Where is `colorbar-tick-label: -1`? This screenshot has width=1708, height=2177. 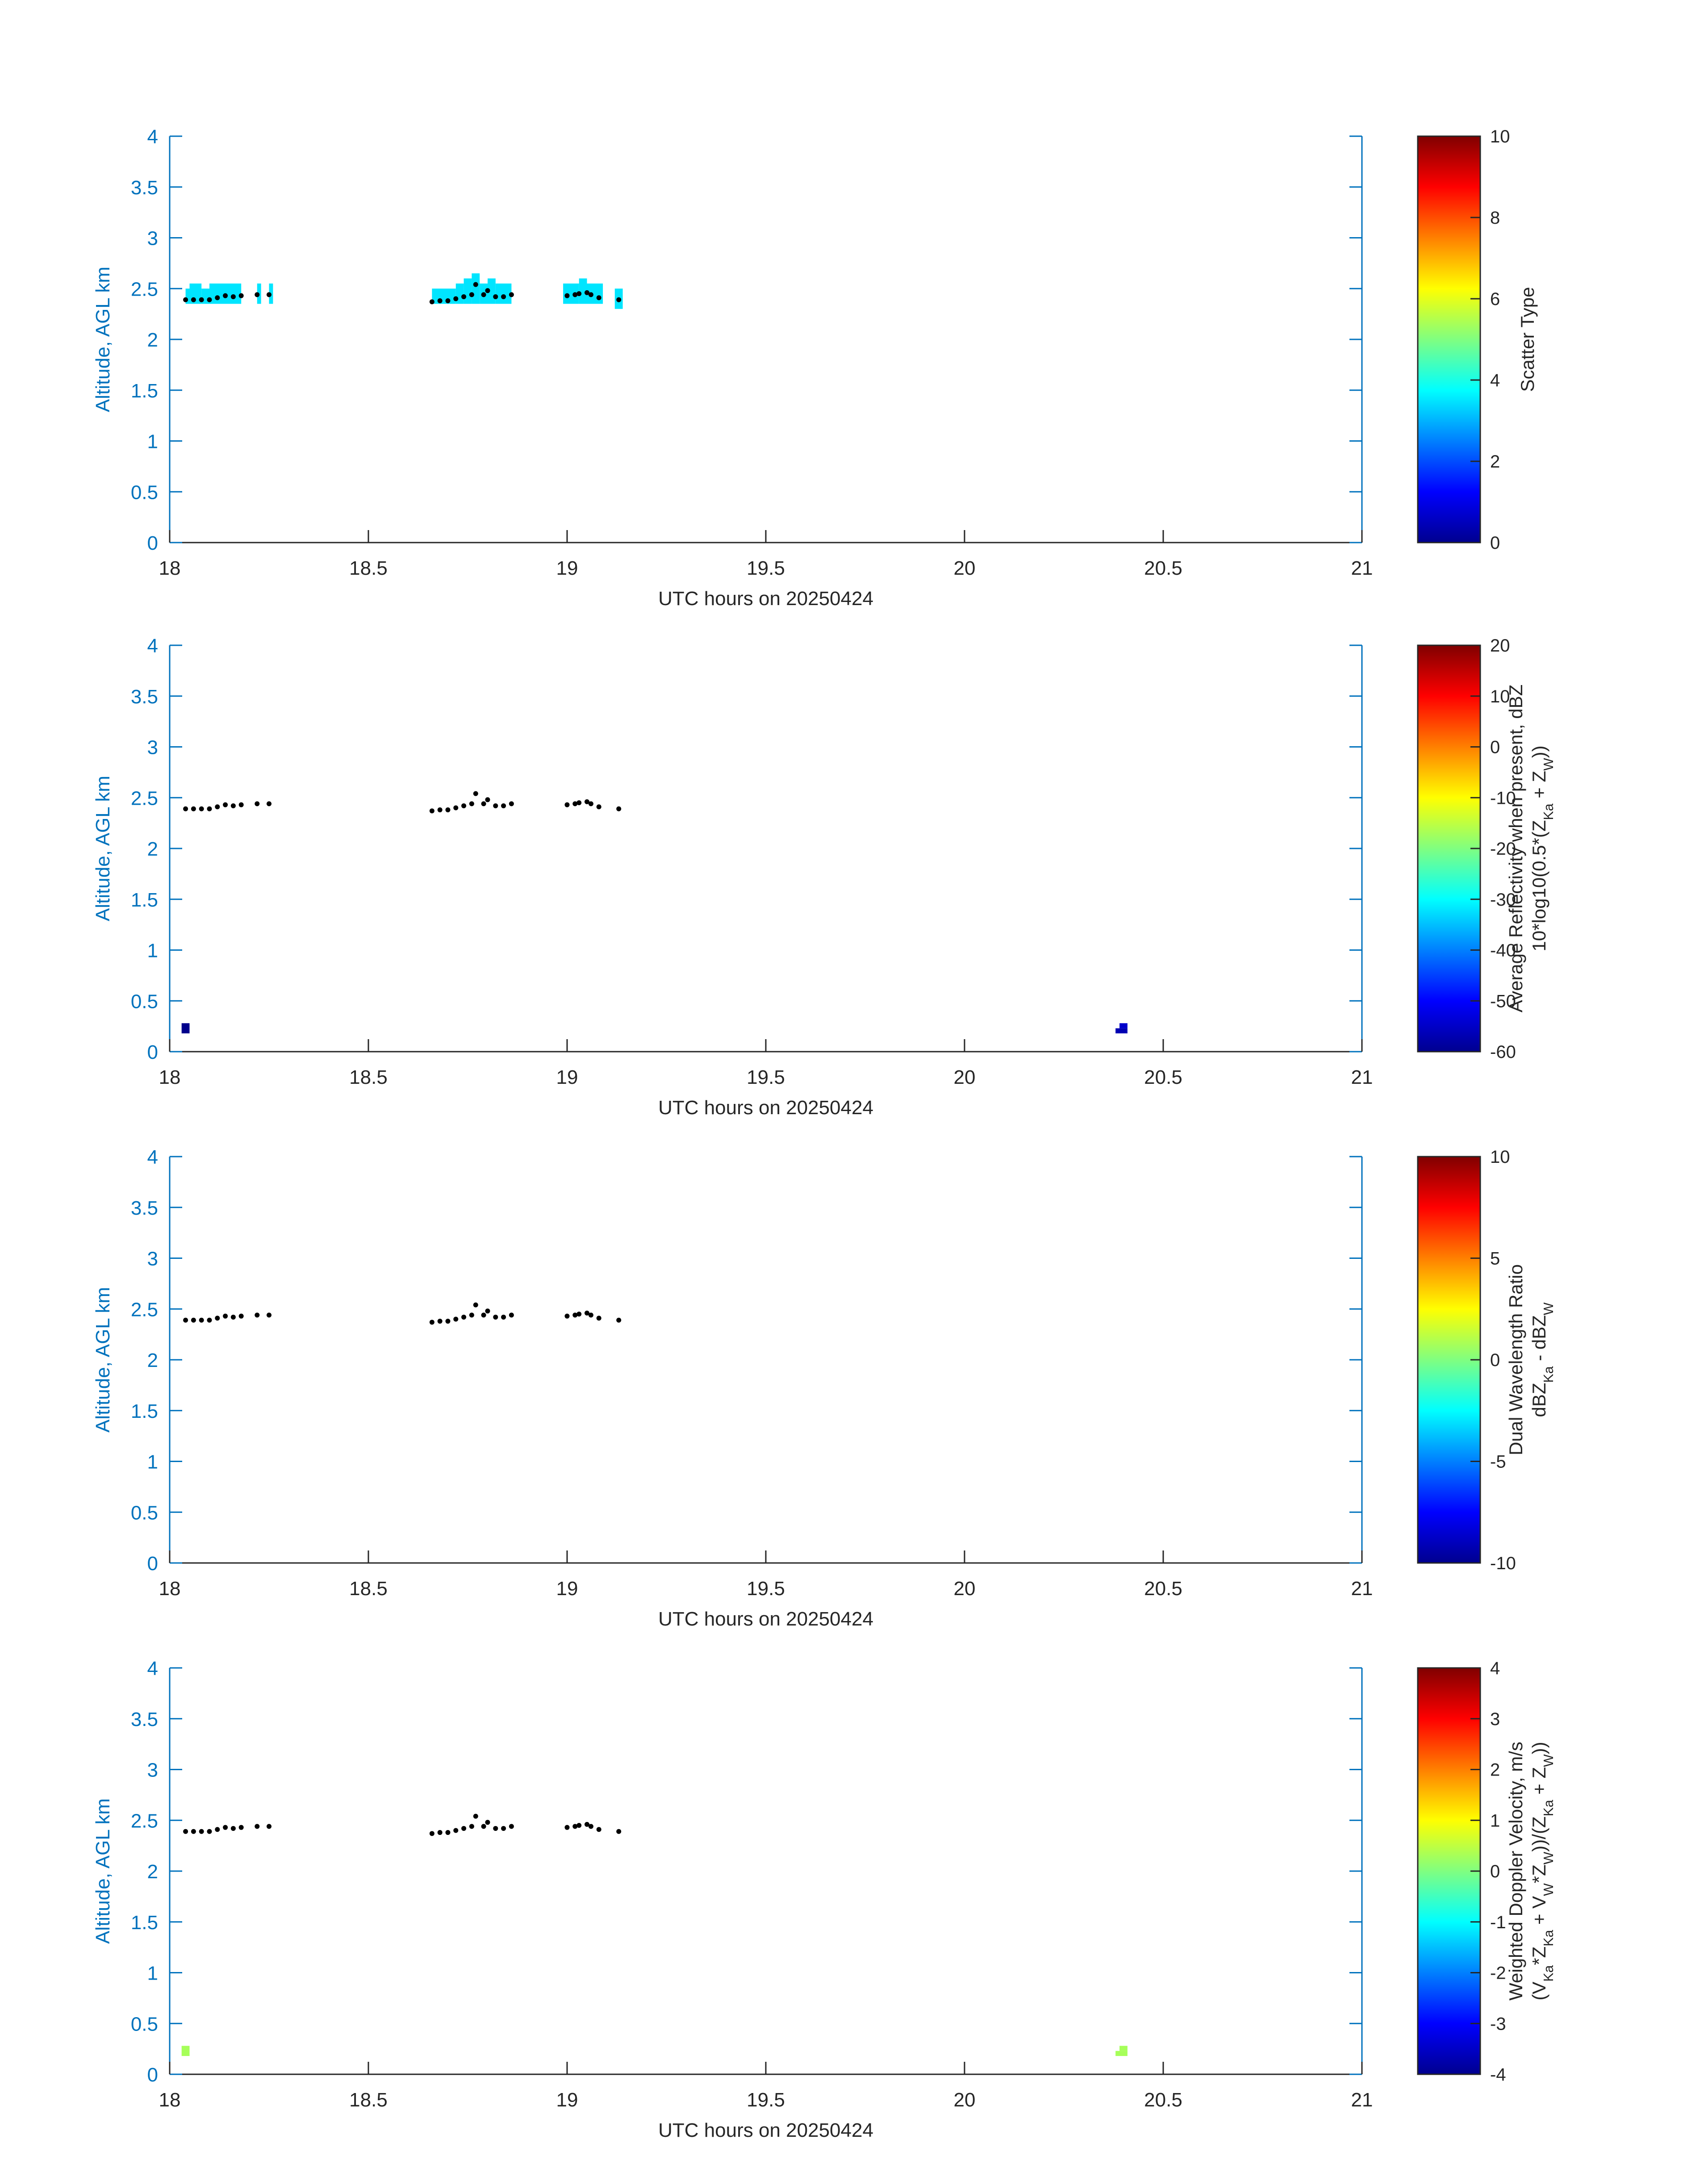
colorbar-tick-label: -1 is located at coordinates (1498, 1922).